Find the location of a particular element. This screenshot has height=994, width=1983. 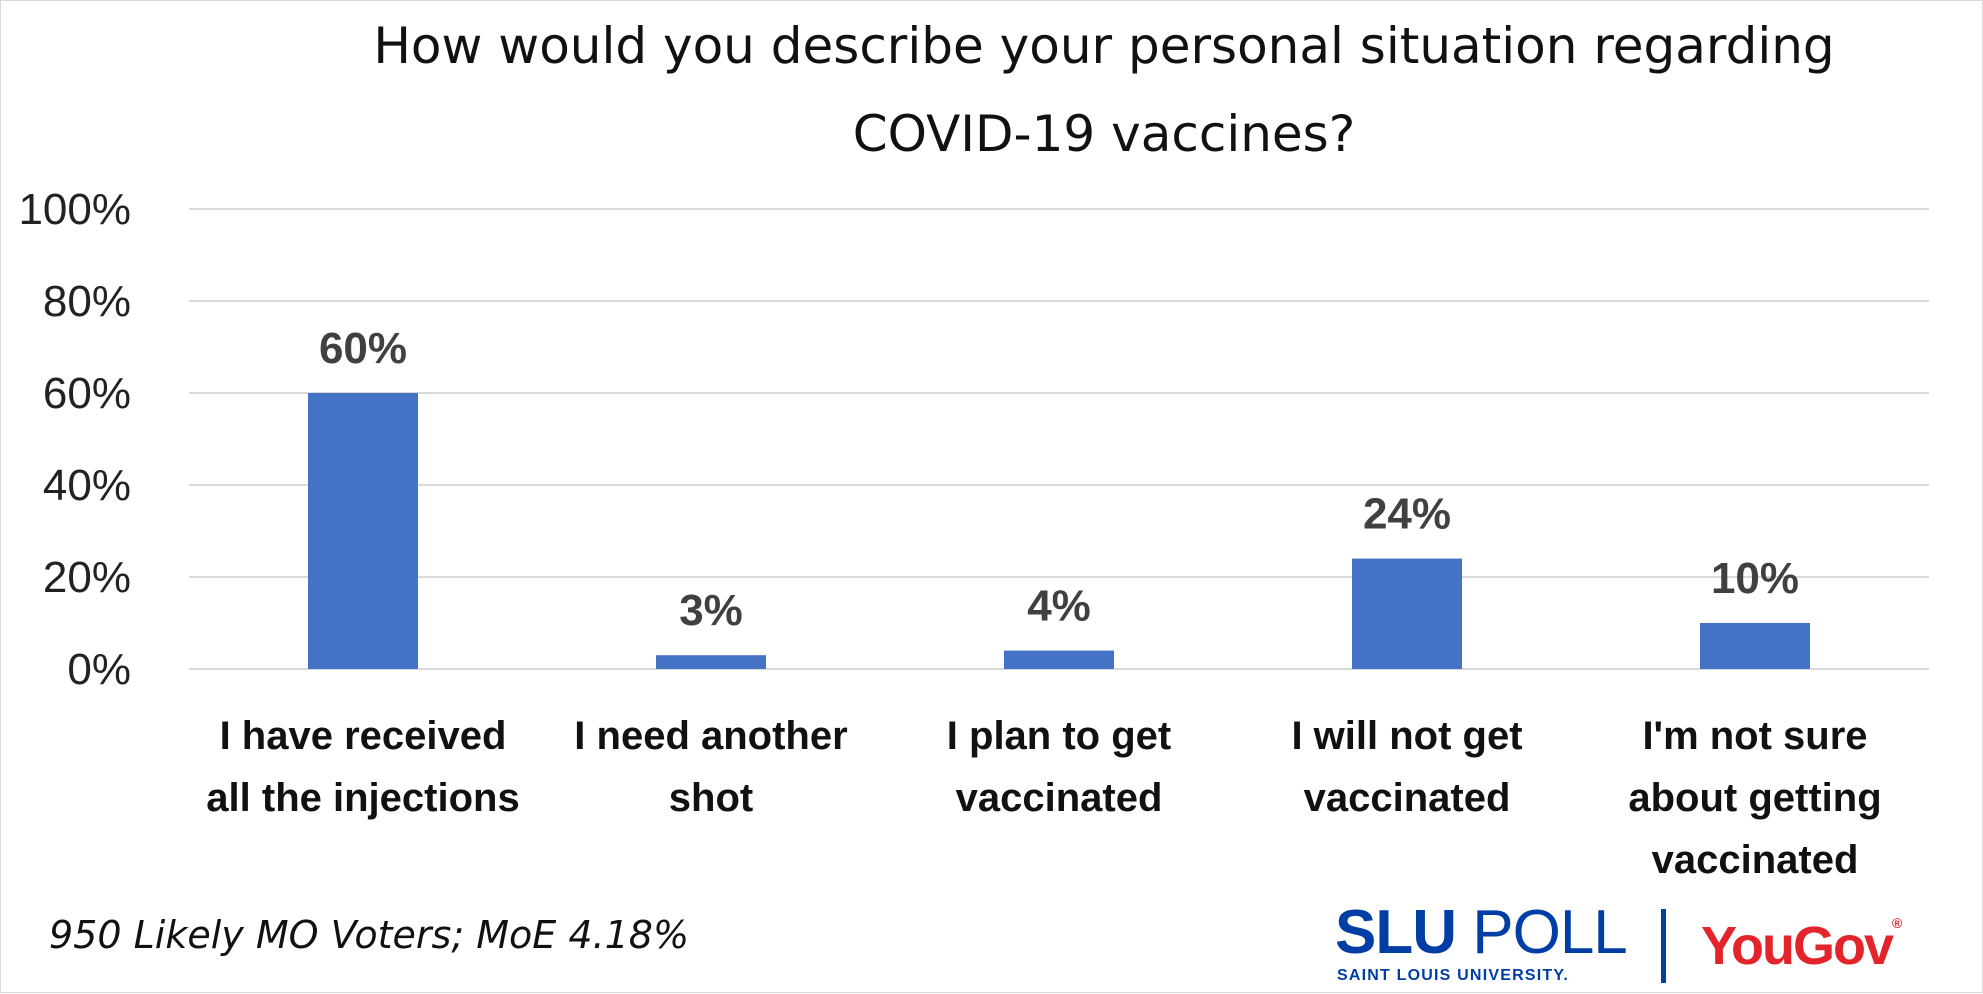

yougov-logo: YouGov® is located at coordinates (1801, 946).